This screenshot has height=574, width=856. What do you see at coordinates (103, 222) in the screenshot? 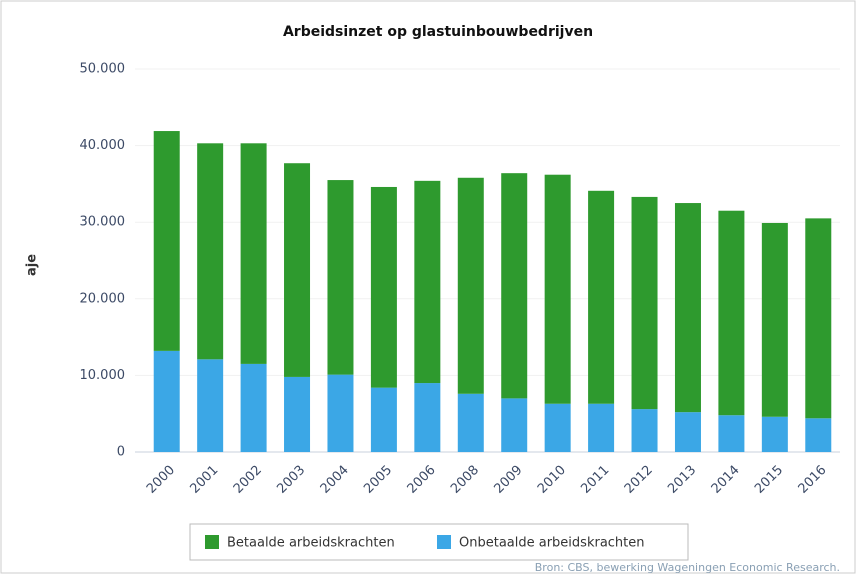
I see `y-tick-label: 30.000` at bounding box center [103, 222].